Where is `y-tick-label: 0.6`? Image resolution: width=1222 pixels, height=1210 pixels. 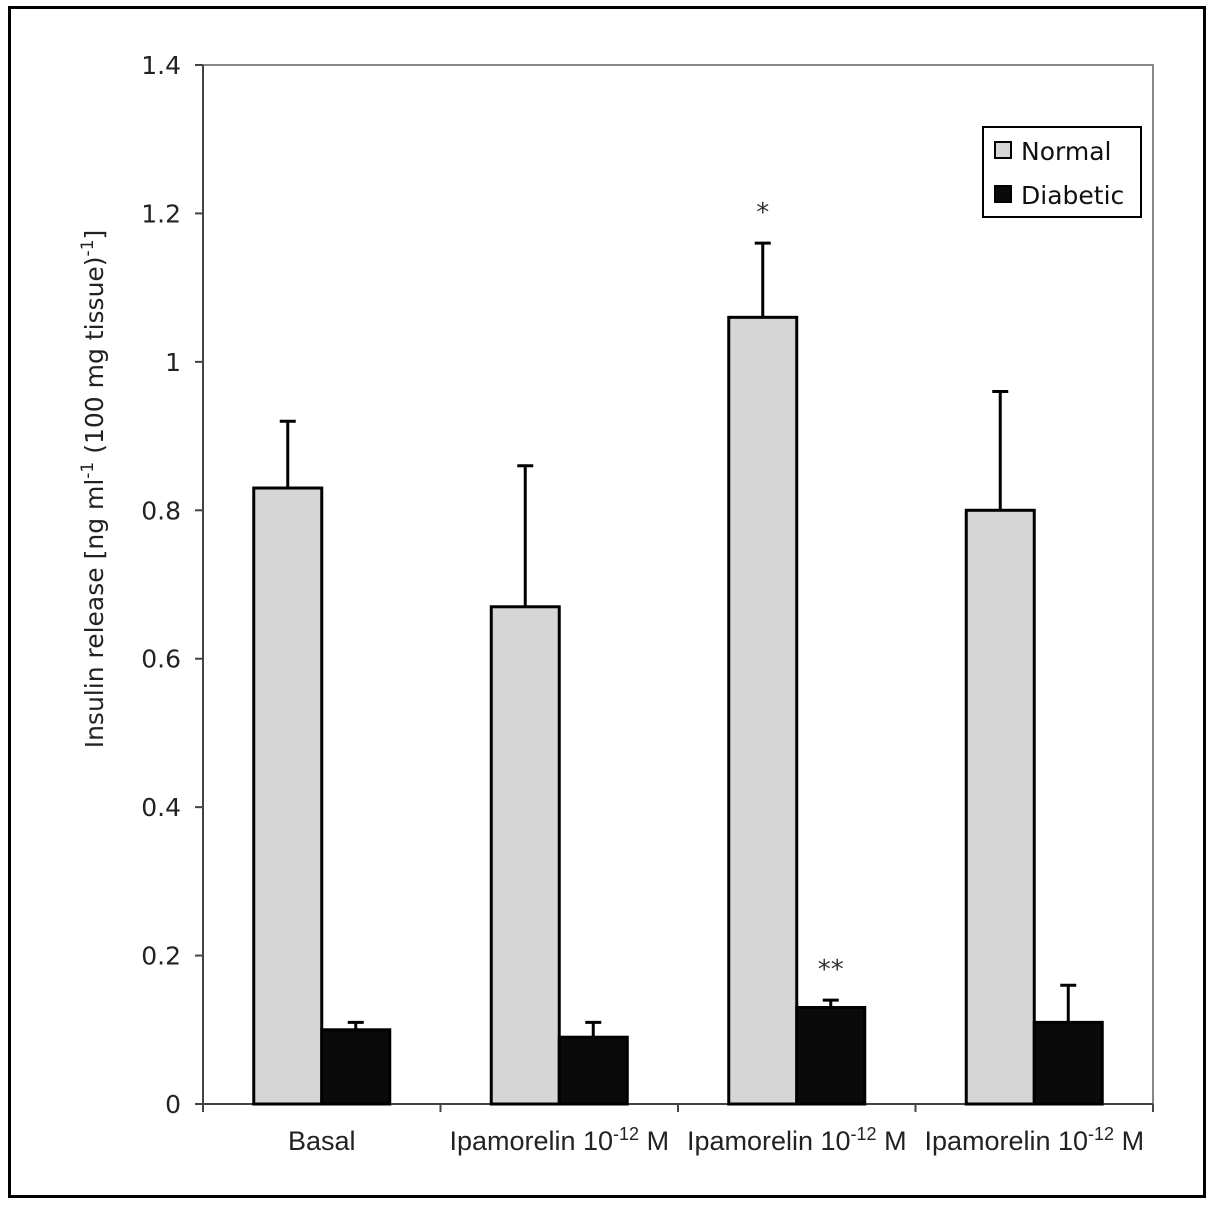 y-tick-label: 0.6 is located at coordinates (161, 659).